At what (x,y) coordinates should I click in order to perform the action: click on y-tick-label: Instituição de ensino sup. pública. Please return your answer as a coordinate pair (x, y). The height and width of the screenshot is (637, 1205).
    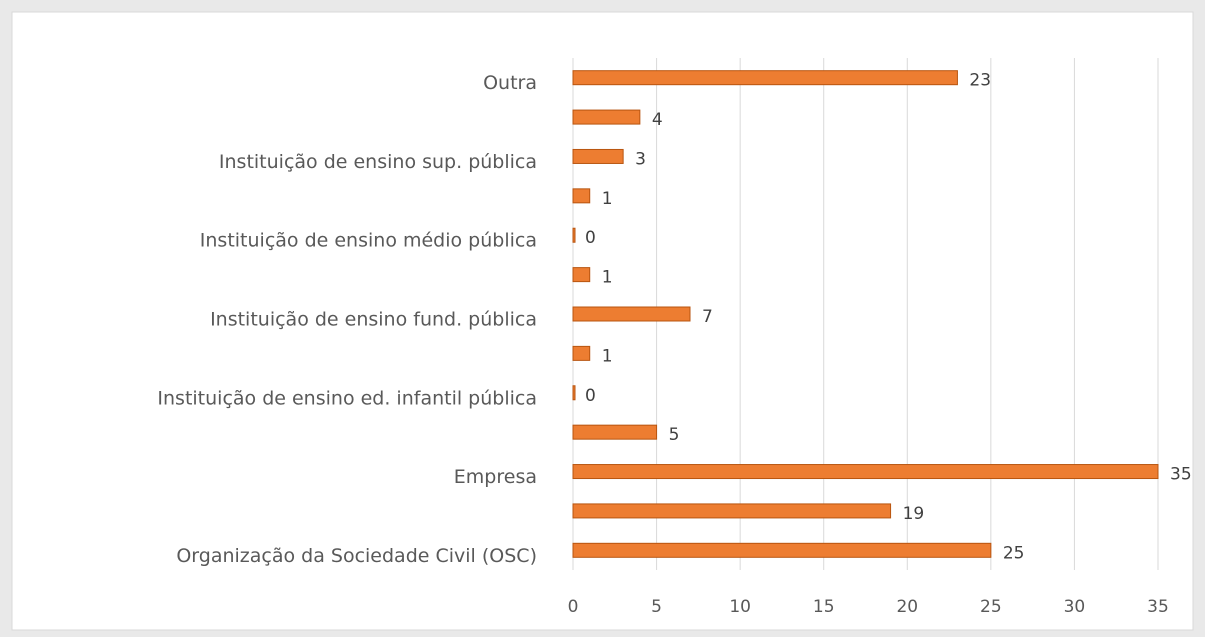
    Looking at the image, I should click on (378, 162).